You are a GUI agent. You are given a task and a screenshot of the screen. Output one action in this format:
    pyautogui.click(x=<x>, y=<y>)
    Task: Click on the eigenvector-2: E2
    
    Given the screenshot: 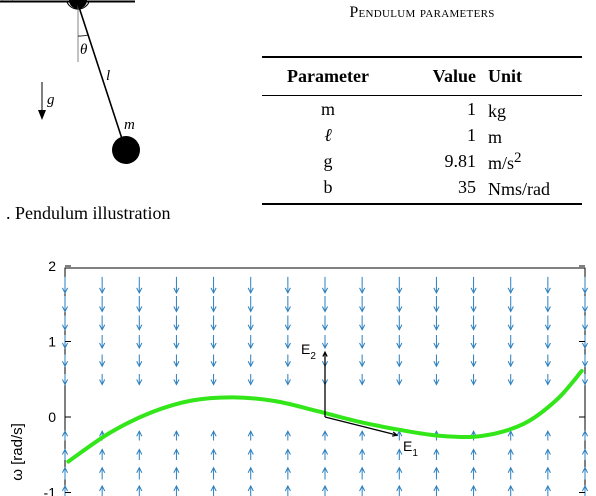 What is the action you would take?
    pyautogui.click(x=314, y=379)
    